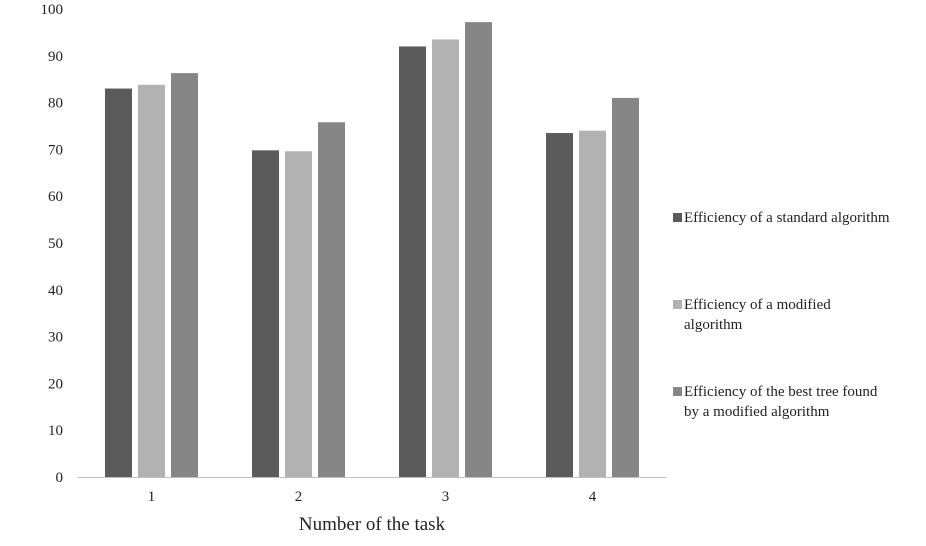  What do you see at coordinates (713, 325) in the screenshot?
I see `legend-label: algorithm` at bounding box center [713, 325].